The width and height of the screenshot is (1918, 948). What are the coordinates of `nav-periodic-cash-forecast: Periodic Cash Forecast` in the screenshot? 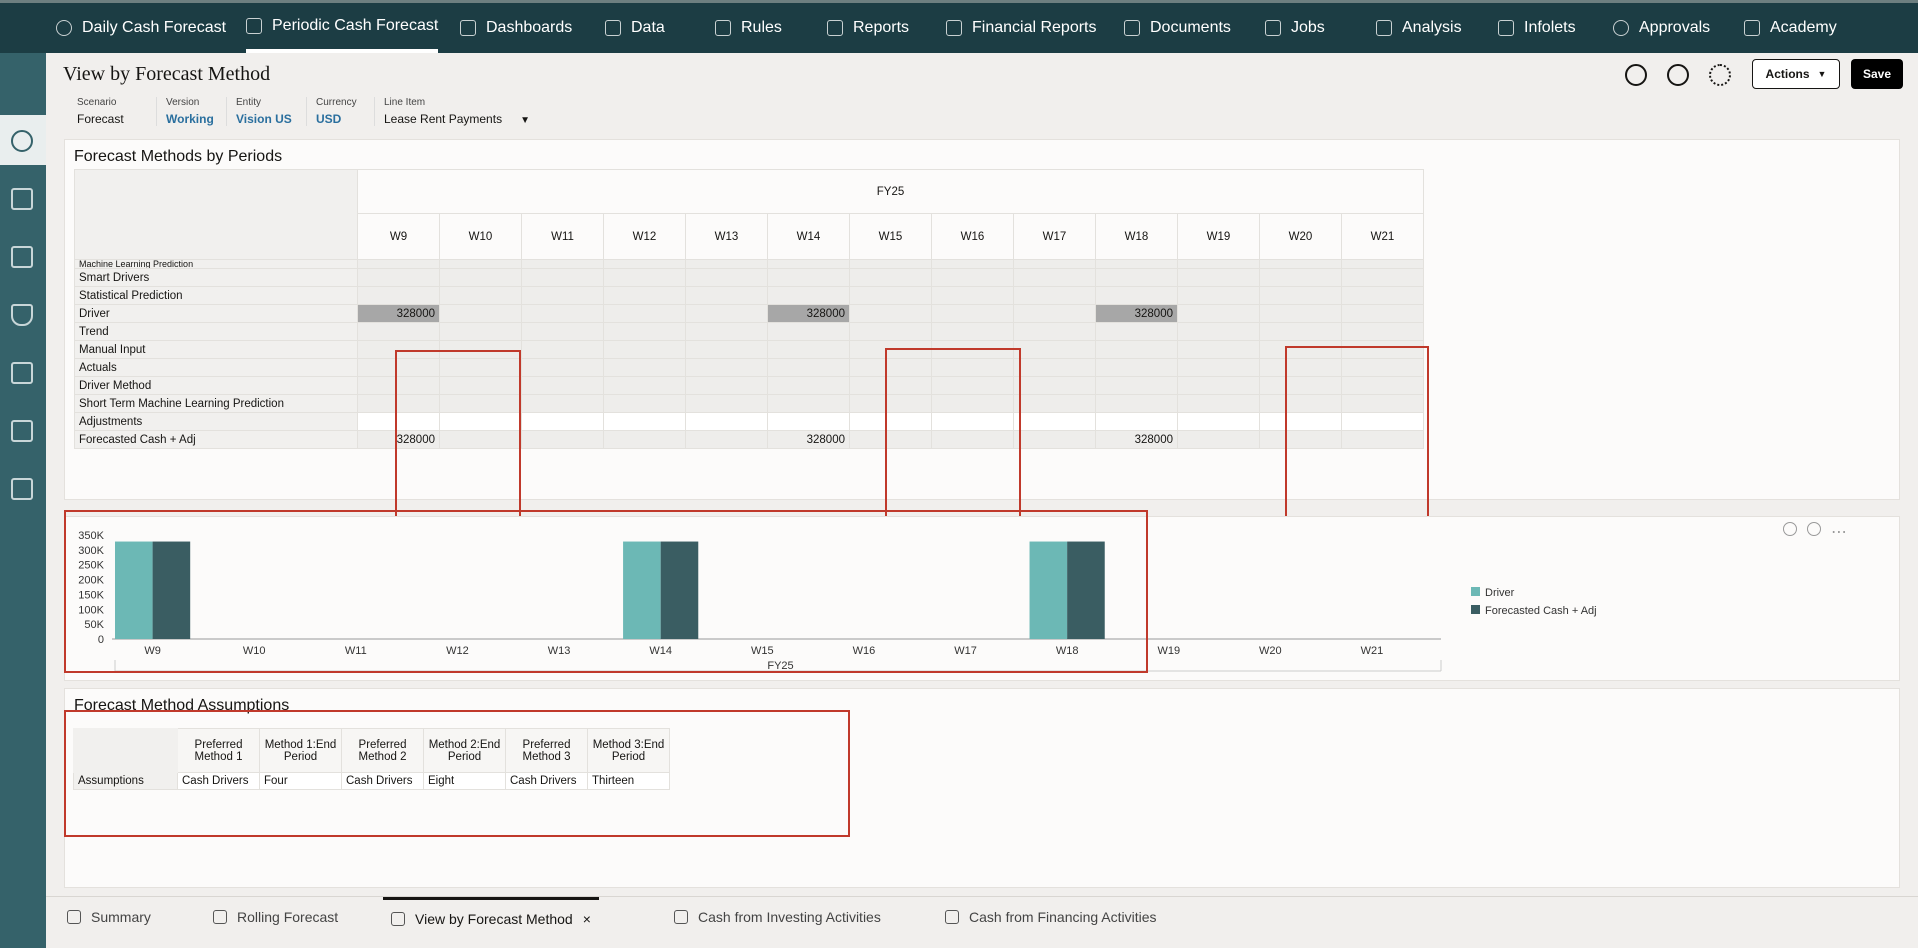 It's located at (342, 28).